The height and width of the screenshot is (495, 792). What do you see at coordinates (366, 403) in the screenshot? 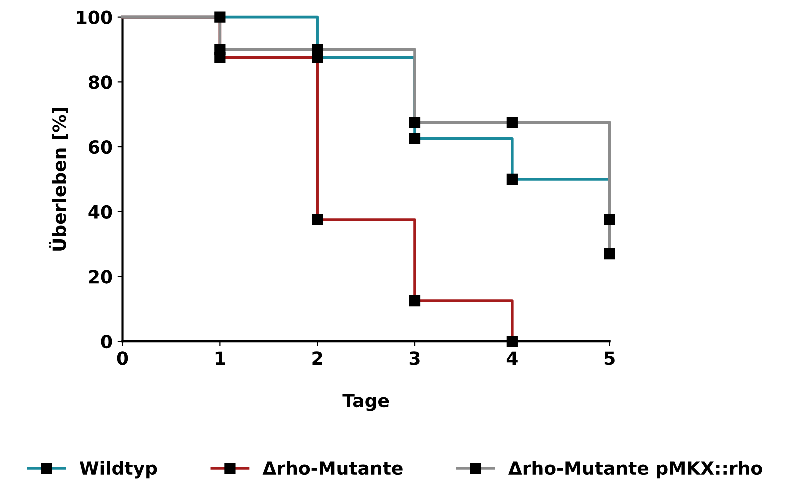
I see `x-axis-title: Tage` at bounding box center [366, 403].